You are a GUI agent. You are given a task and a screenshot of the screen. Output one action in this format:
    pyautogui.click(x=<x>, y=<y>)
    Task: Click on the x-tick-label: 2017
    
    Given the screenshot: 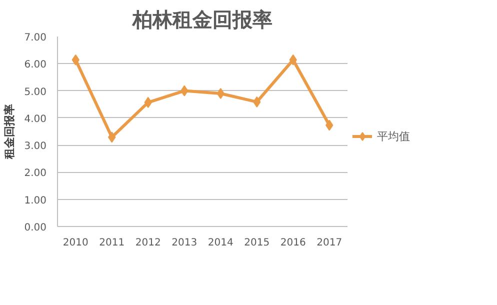 What is the action you would take?
    pyautogui.click(x=329, y=243)
    